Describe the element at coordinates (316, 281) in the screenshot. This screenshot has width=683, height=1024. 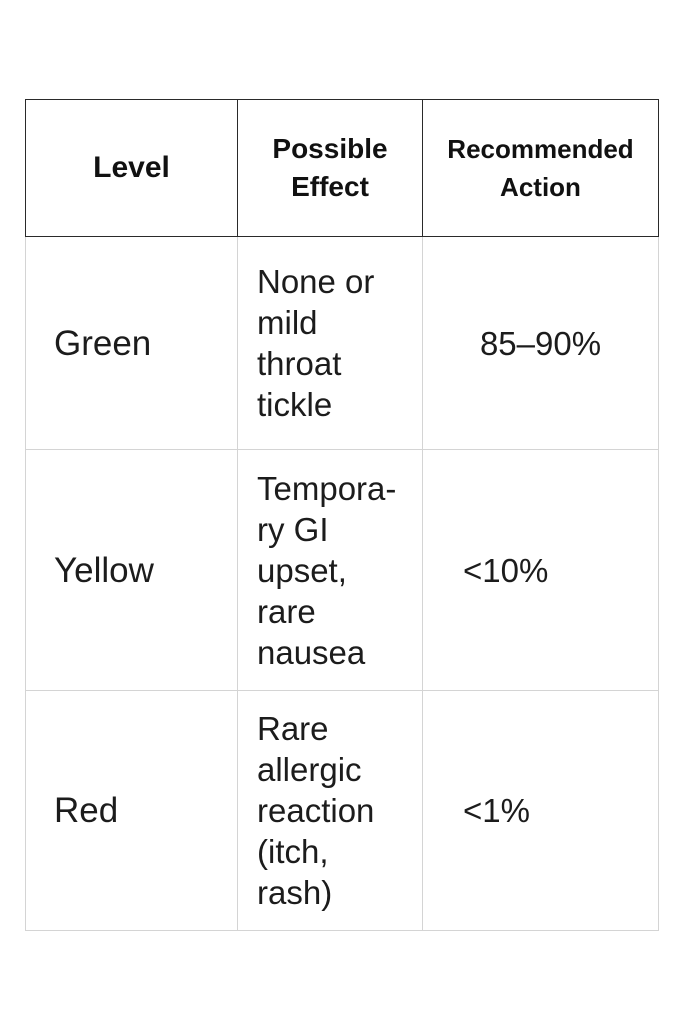
I see `effect-line: None or` at that location.